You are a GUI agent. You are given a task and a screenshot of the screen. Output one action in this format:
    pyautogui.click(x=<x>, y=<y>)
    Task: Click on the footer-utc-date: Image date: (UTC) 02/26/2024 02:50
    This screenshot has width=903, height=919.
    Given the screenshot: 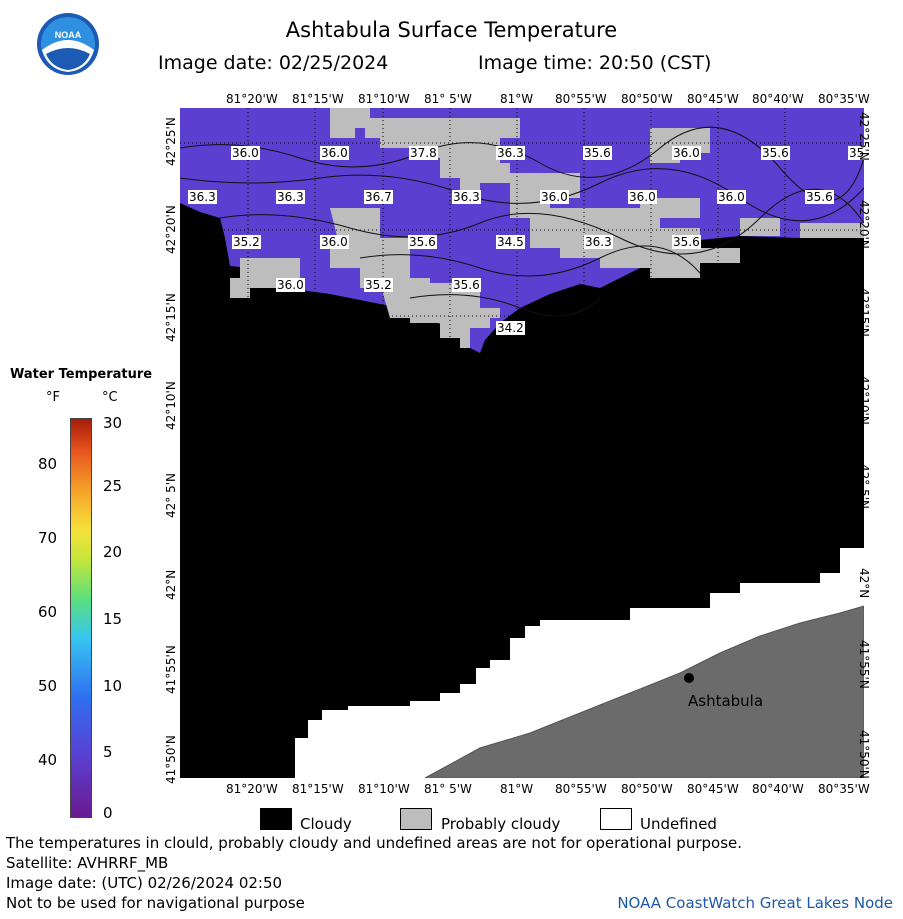 What is the action you would take?
    pyautogui.click(x=144, y=883)
    